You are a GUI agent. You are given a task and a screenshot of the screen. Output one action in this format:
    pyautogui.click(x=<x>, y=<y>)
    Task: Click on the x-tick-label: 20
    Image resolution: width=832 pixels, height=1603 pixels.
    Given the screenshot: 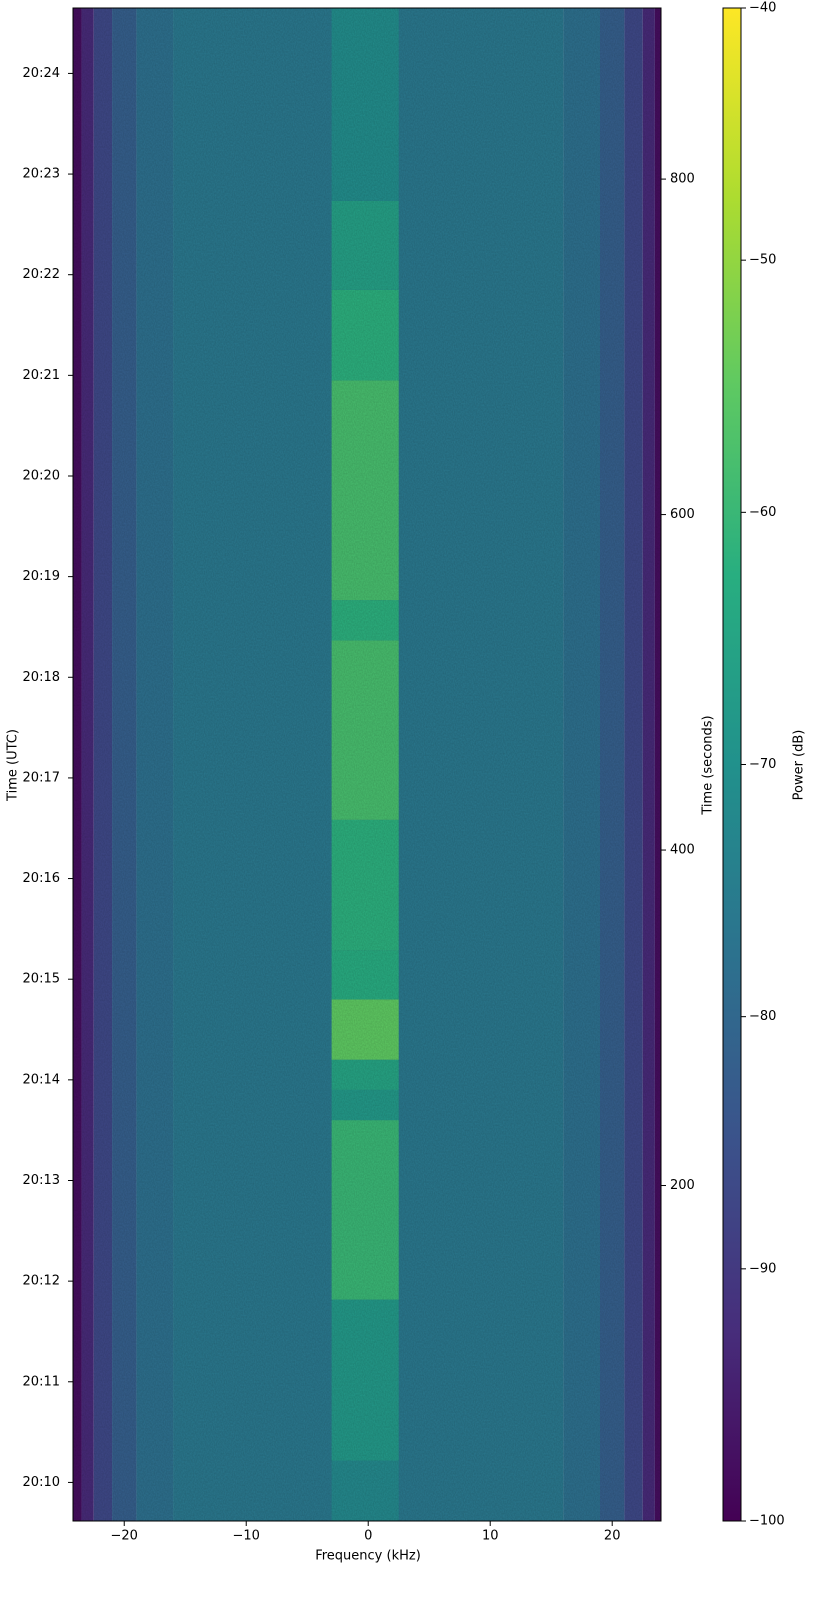 What is the action you would take?
    pyautogui.click(x=612, y=1536)
    